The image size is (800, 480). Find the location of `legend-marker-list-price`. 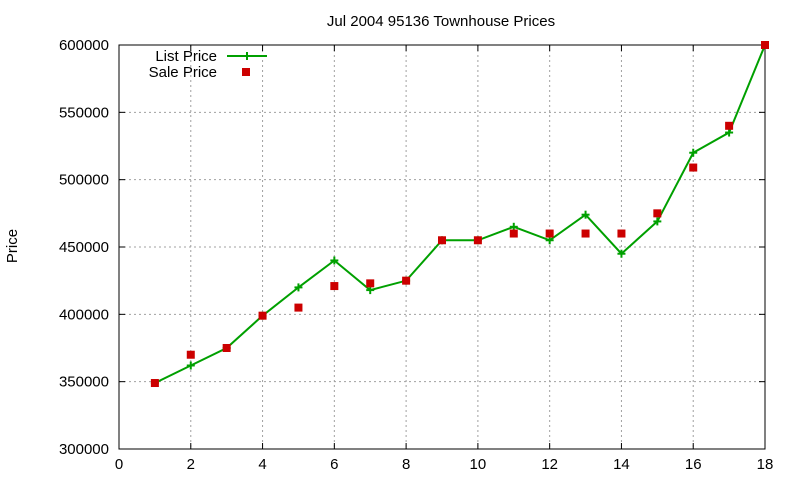

legend-marker-list-price is located at coordinates (247, 56).